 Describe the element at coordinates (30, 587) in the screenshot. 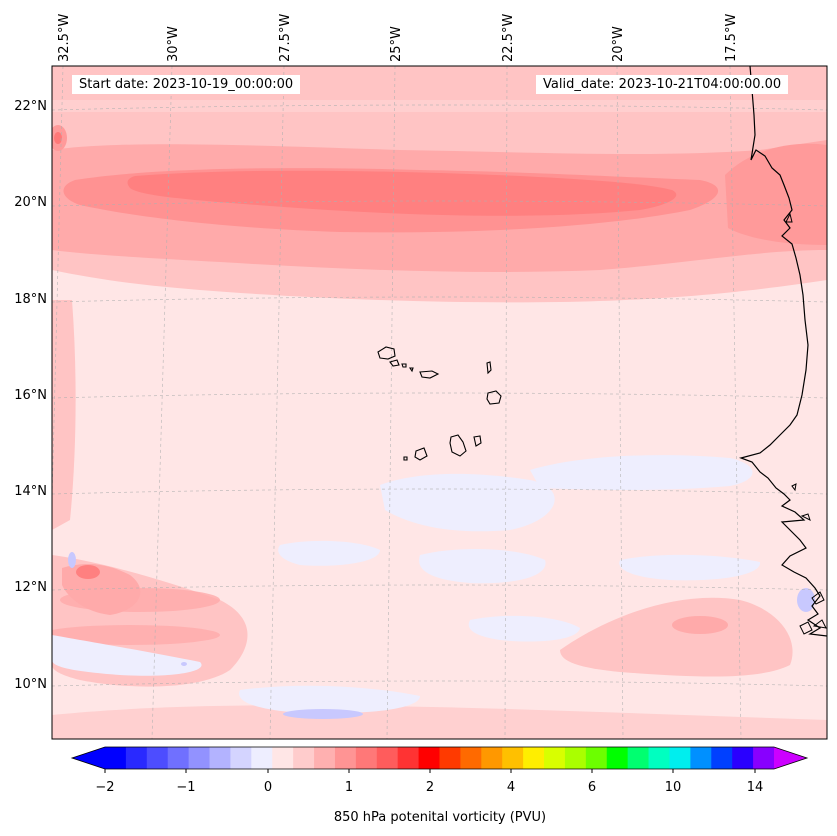

I see `lat-label-12n: 12°N` at that location.